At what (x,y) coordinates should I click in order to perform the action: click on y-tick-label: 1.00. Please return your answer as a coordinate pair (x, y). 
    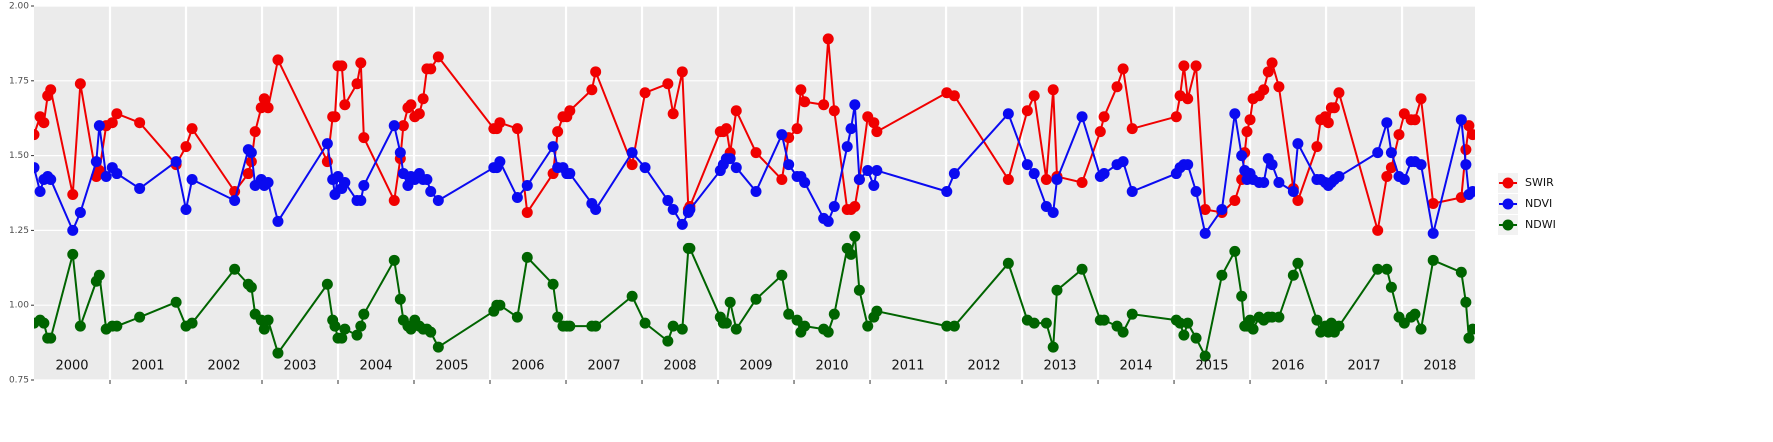
    Looking at the image, I should click on (19, 306).